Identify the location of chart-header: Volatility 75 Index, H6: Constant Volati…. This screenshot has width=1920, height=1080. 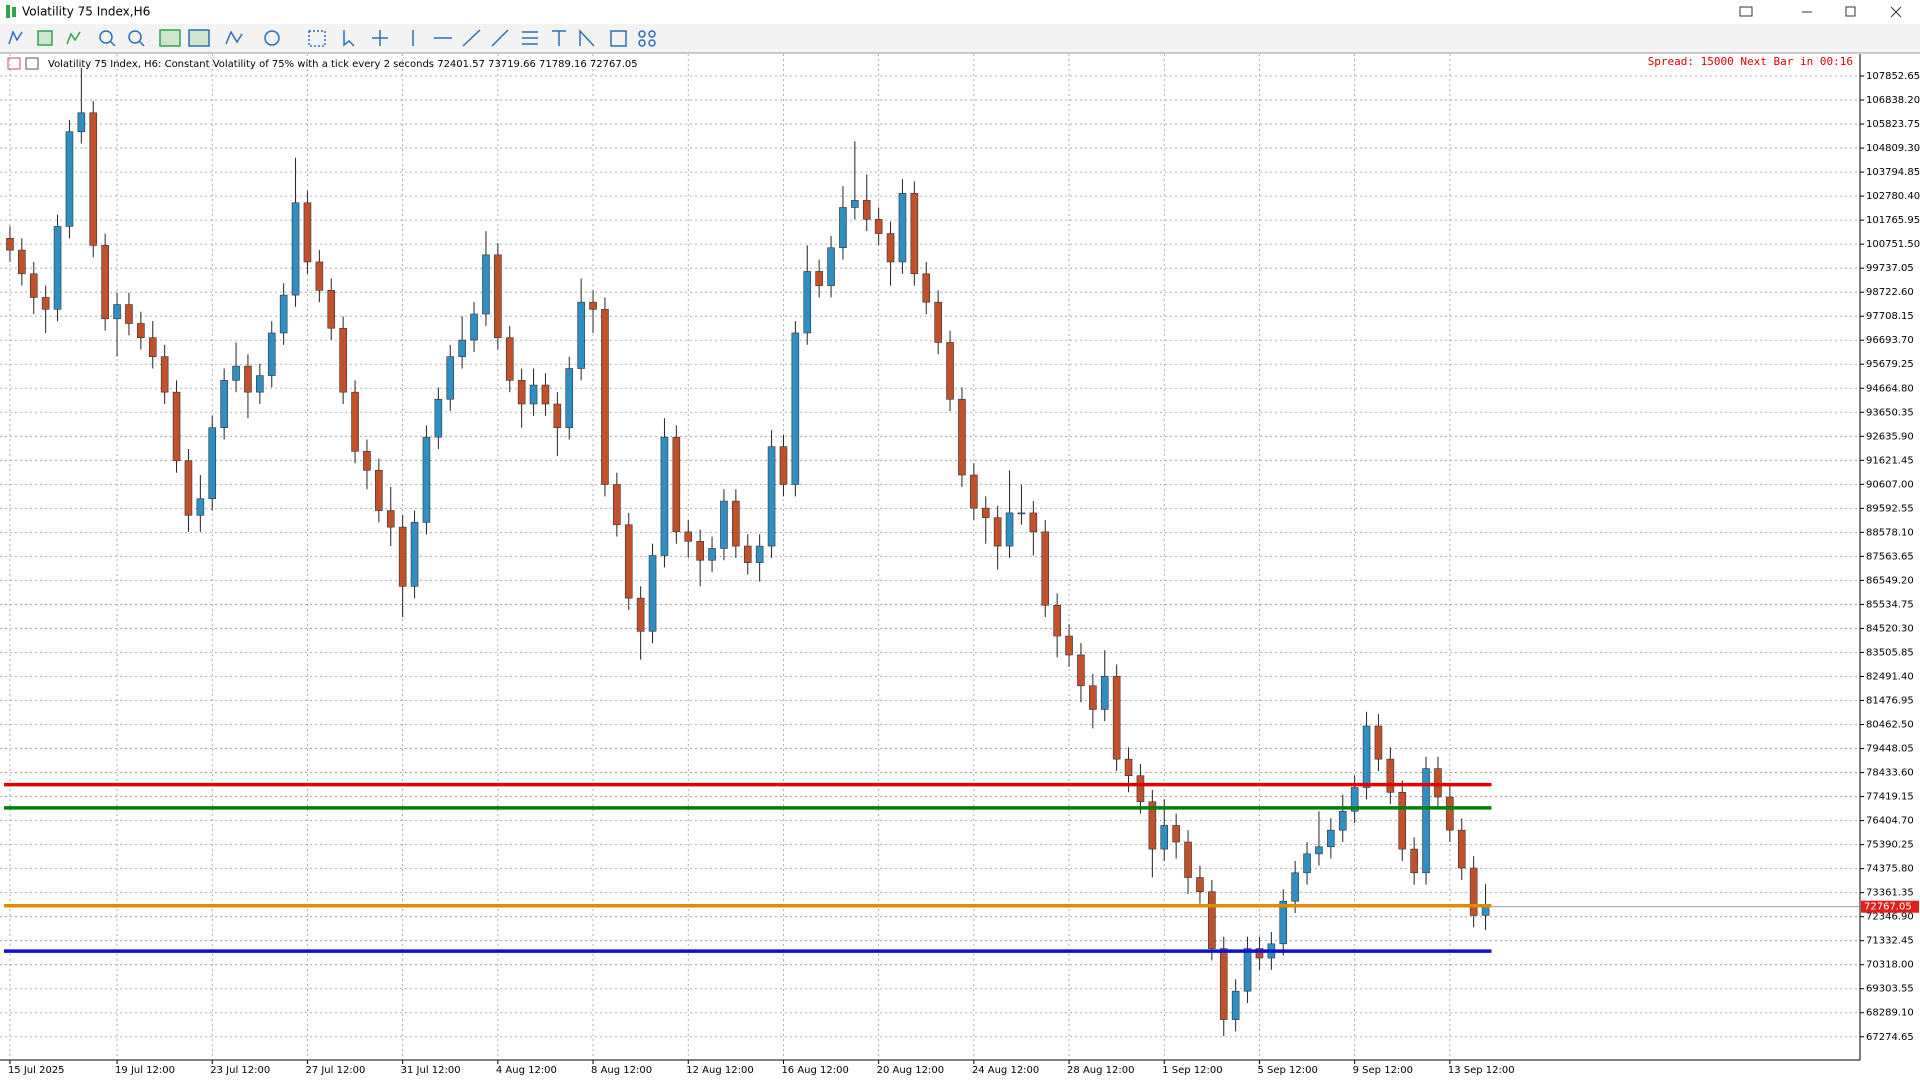
(930, 62).